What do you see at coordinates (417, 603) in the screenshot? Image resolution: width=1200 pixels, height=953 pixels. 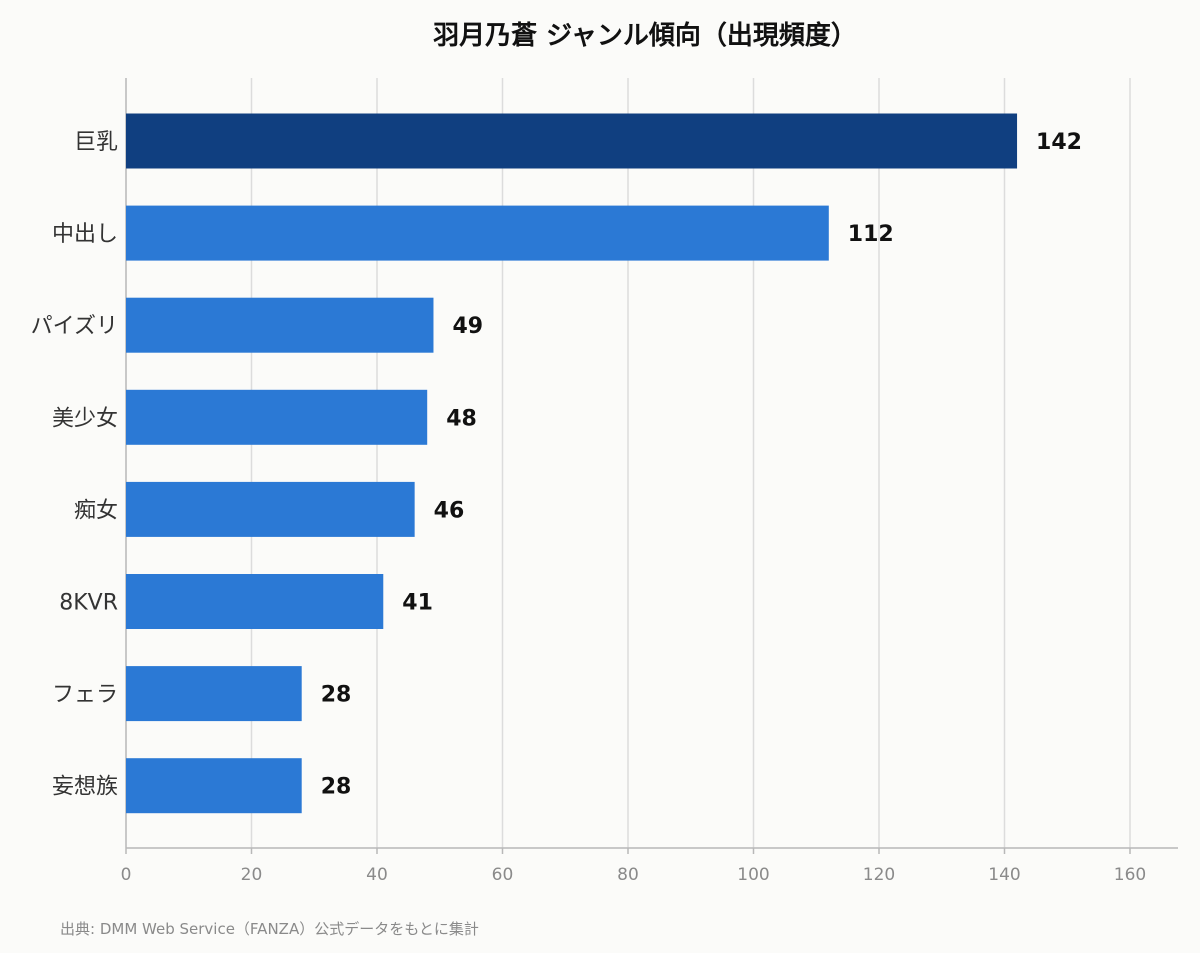 I see `value-label-5: 41` at bounding box center [417, 603].